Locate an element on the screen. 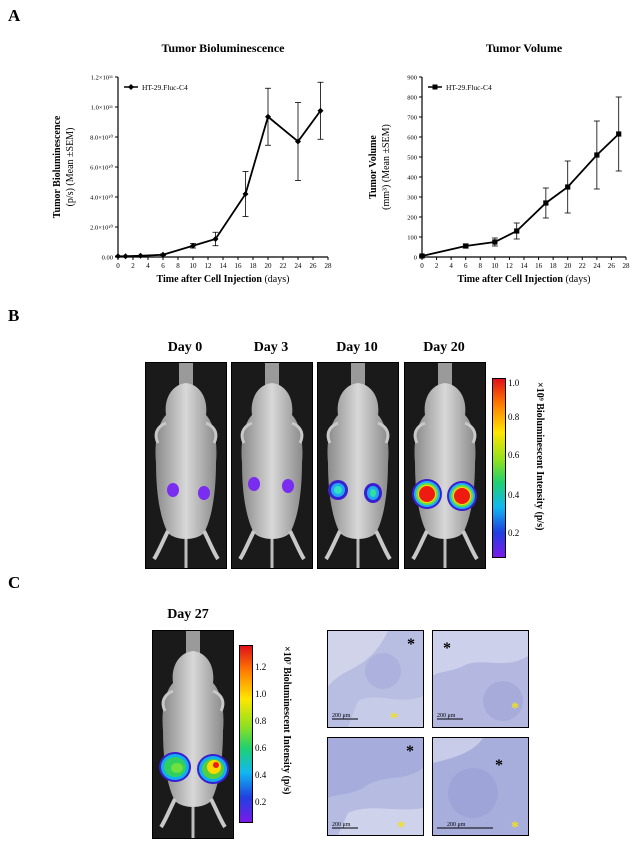 The height and width of the screenshot is (848, 640). legend-label: HT-29.Fluc-C4 is located at coordinates (469, 87).